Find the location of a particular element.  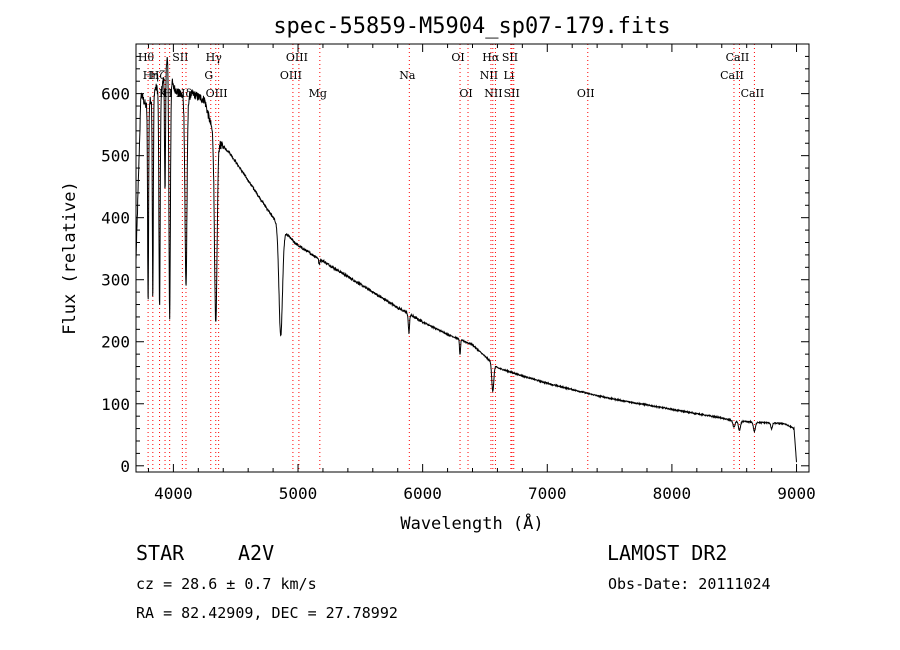

x-tick-label: 4000 is located at coordinates (173, 493).